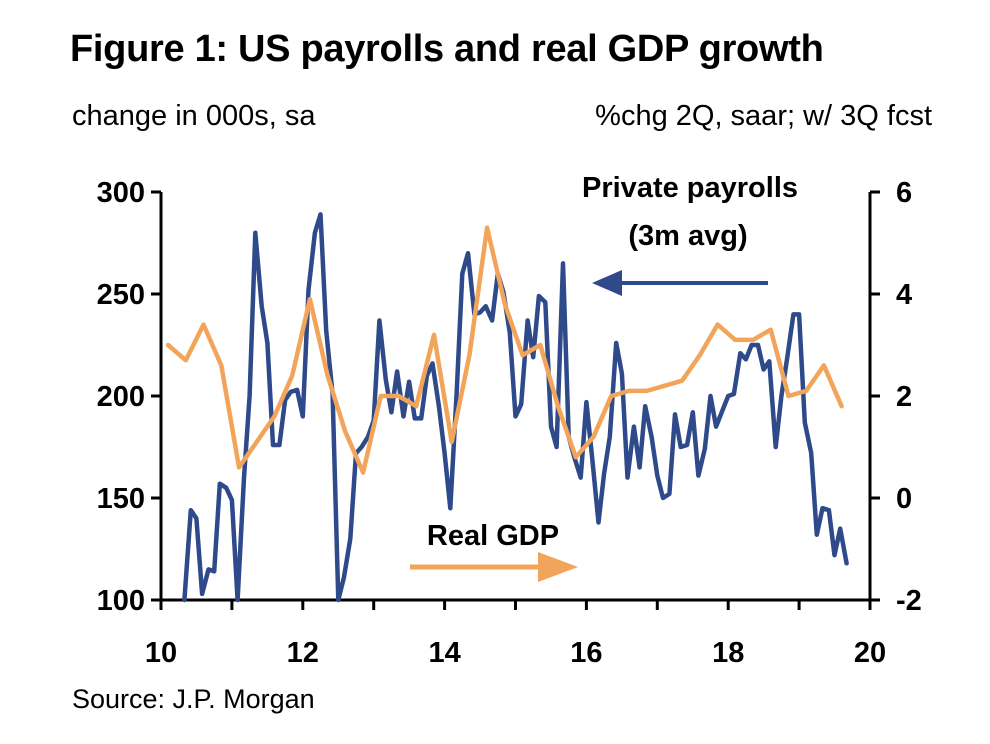  Describe the element at coordinates (121, 499) in the screenshot. I see `left-tick-label: 150` at that location.